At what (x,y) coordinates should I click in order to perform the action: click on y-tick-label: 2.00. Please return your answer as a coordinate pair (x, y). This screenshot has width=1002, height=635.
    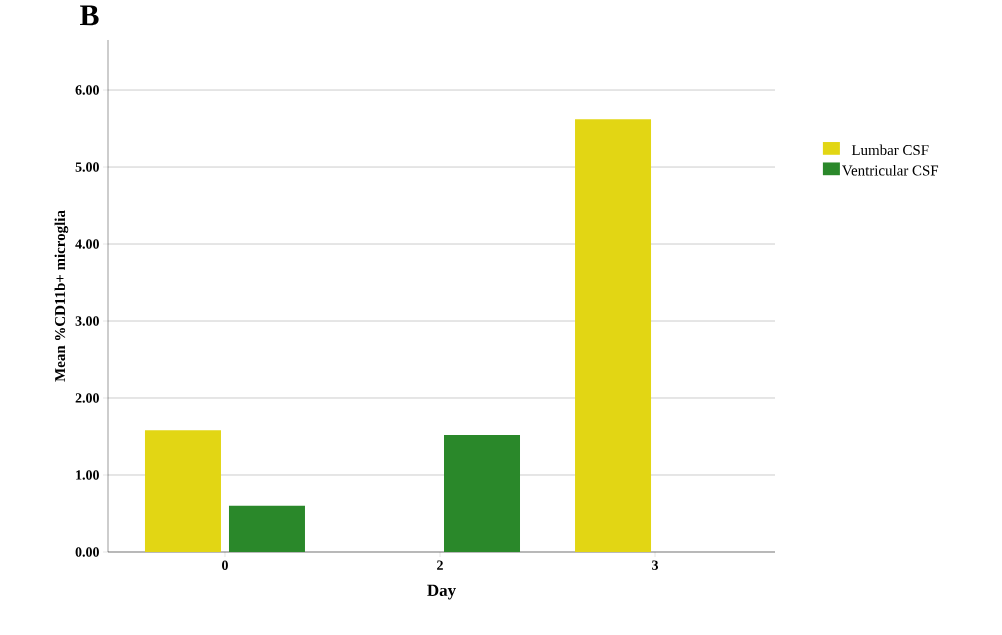
    Looking at the image, I should click on (87, 398).